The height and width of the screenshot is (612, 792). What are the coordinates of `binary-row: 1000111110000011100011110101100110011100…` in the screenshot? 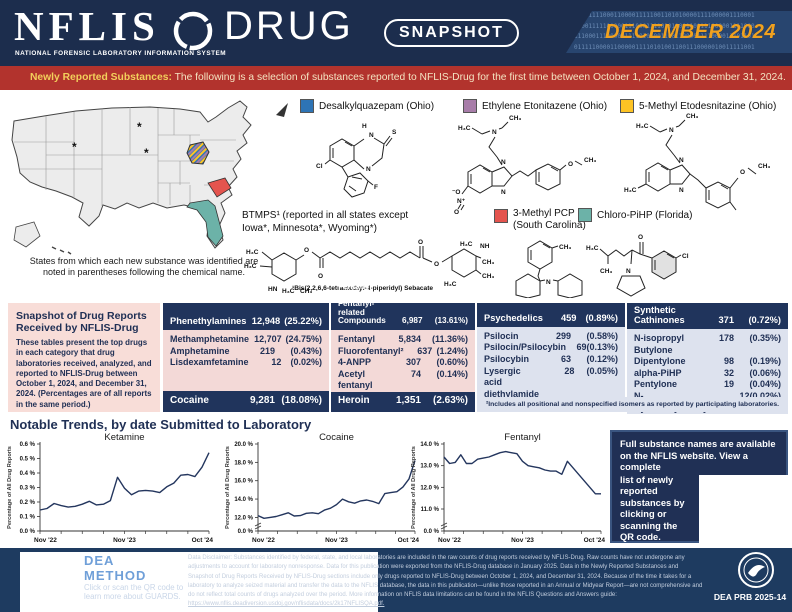 It's located at (664, 26).